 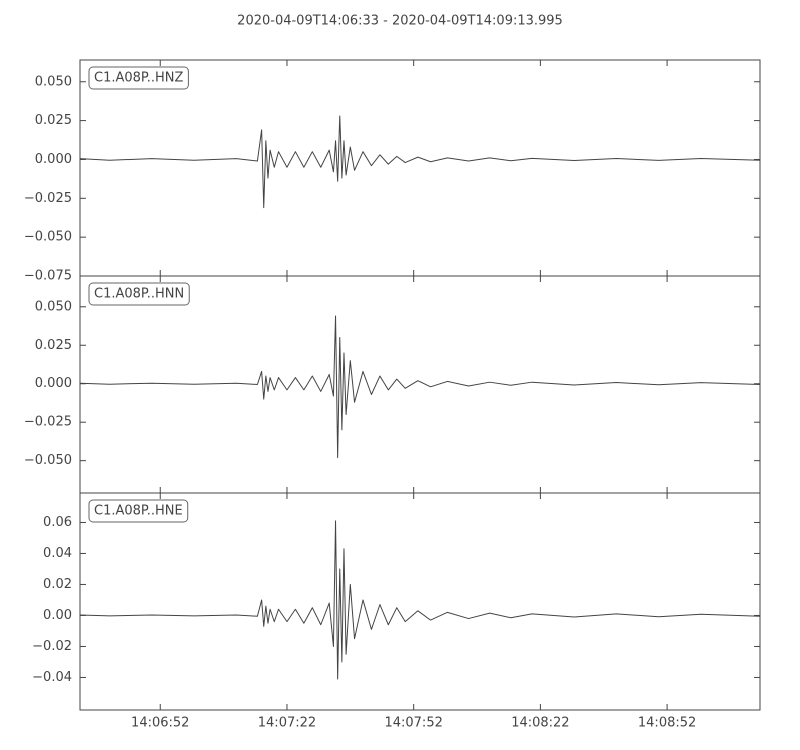 I want to click on y-tick-label: −0.075, so click(x=48, y=276).